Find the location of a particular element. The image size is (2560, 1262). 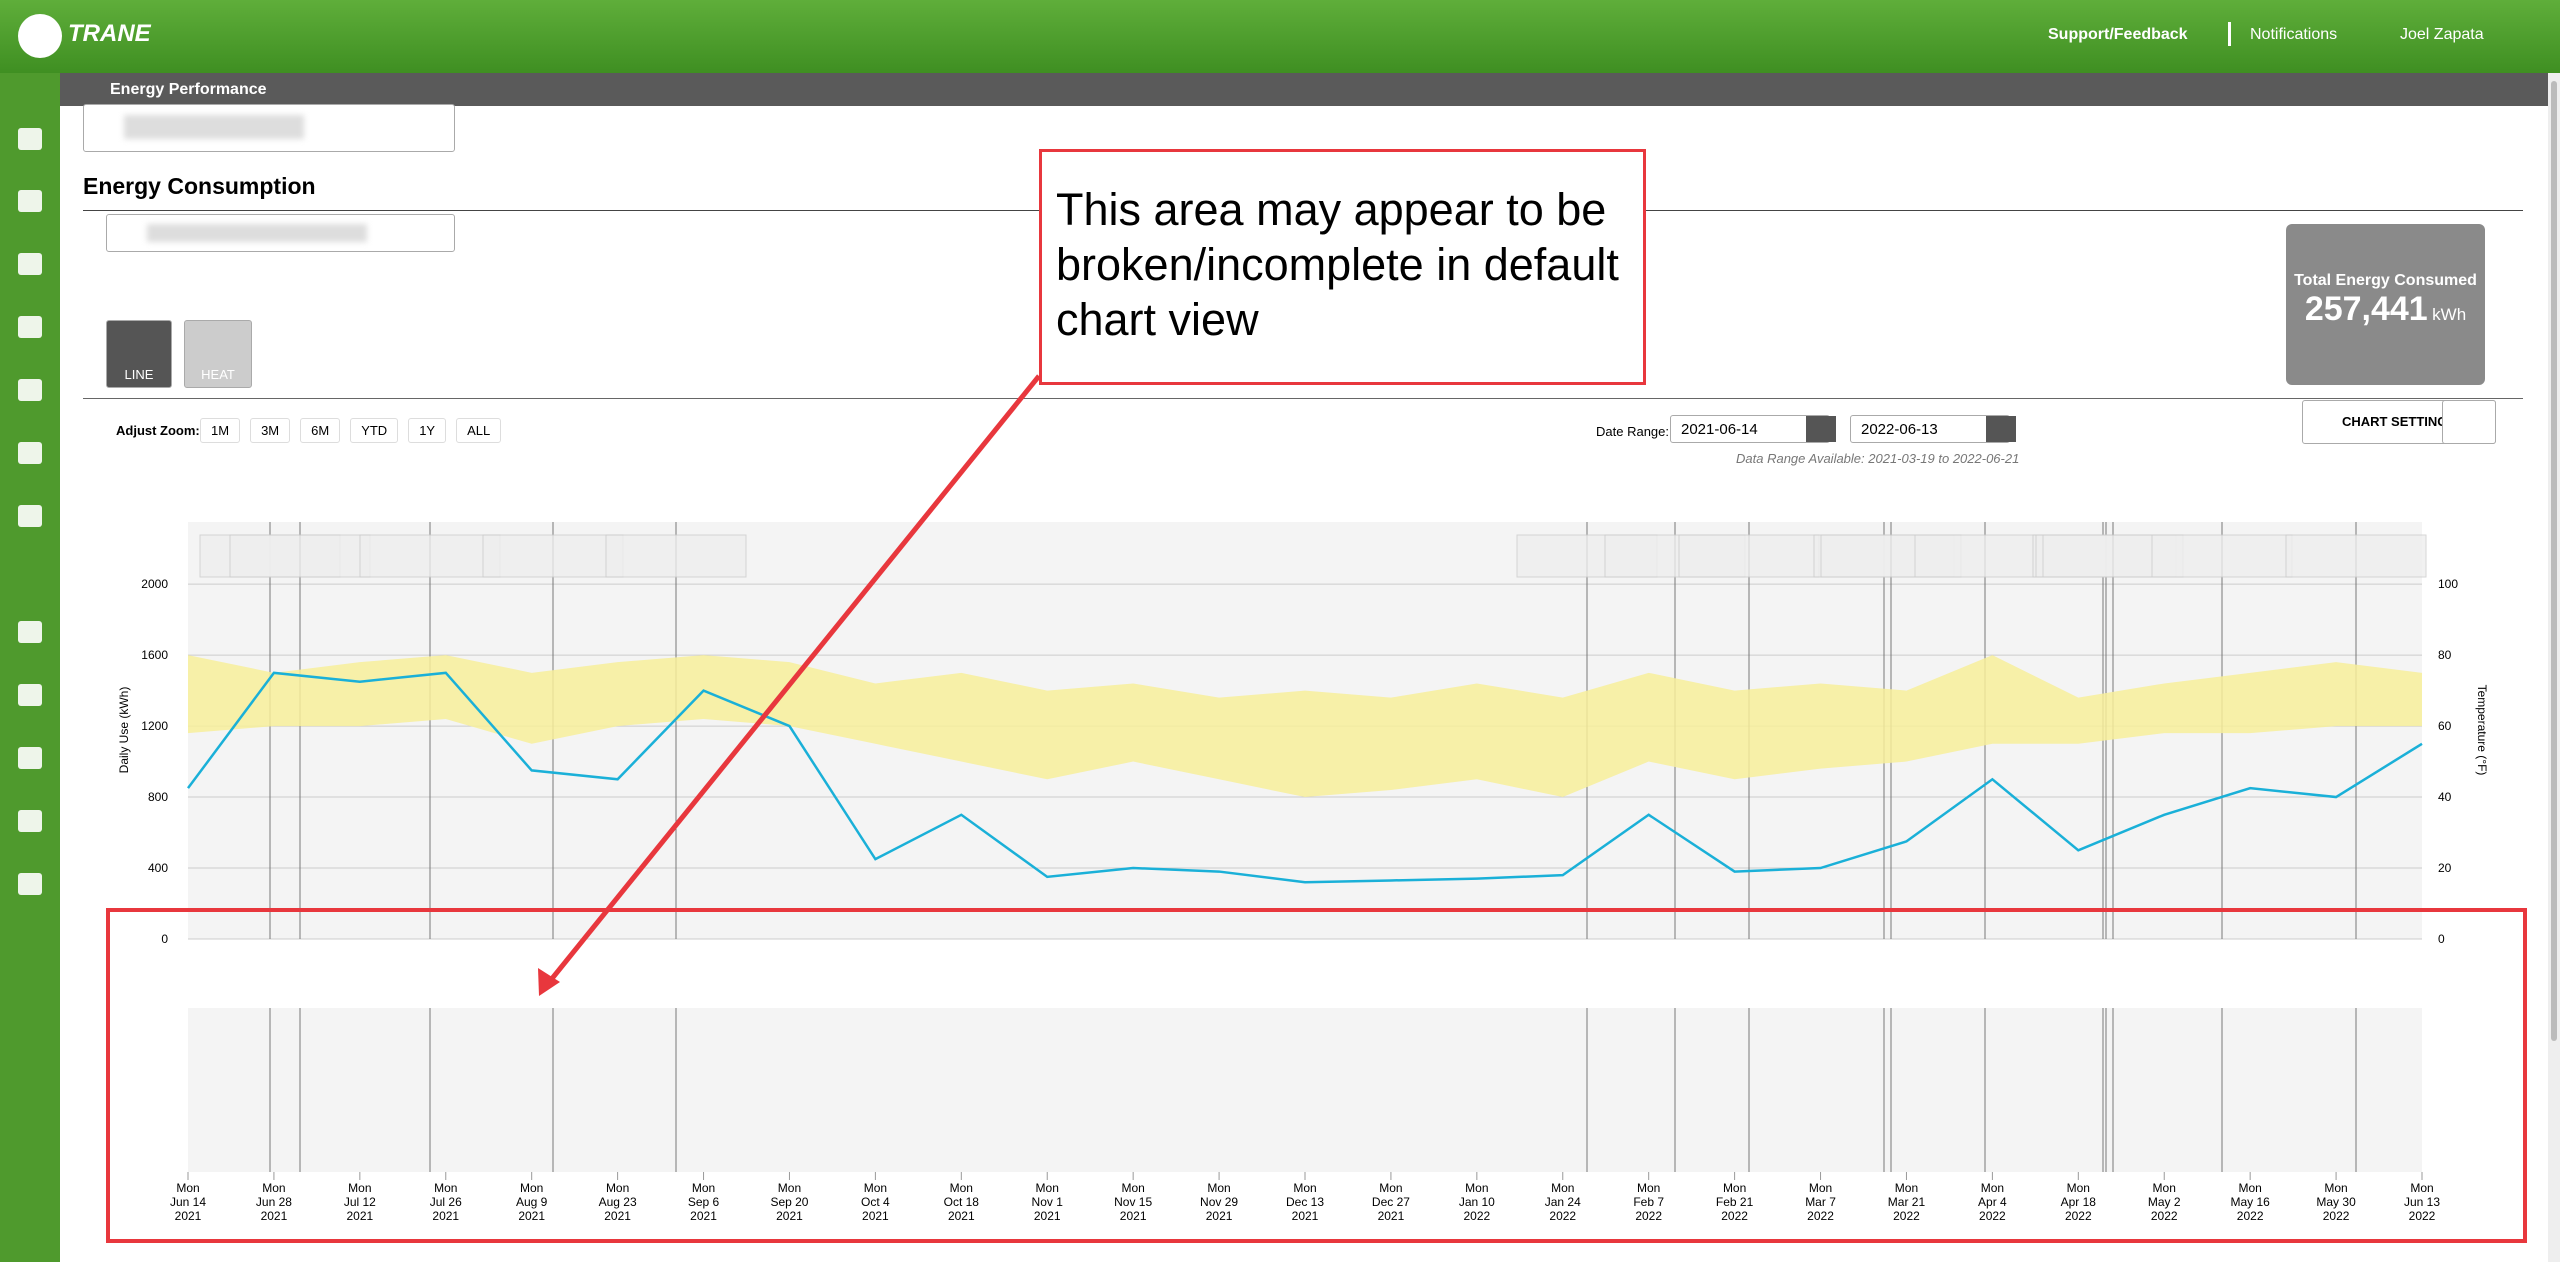

x-tick-label-line: Sep 20 is located at coordinates (789, 1202).